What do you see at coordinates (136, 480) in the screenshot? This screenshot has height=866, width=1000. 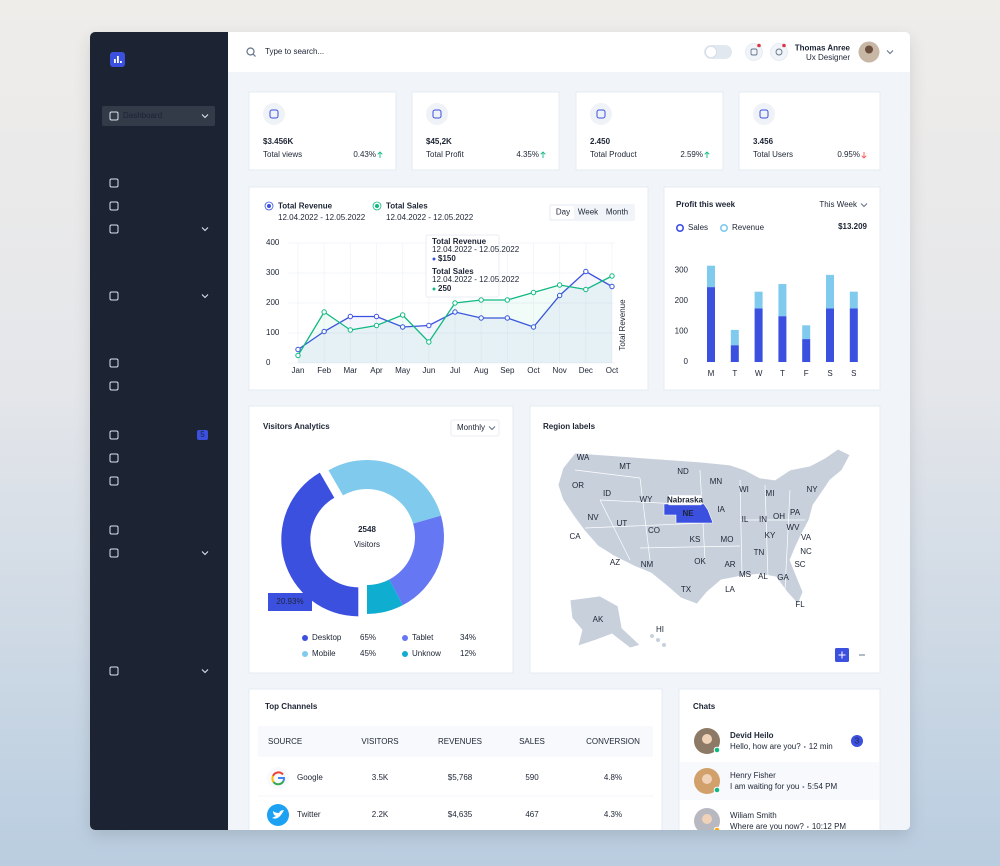 I see `menu-item: Invoice` at bounding box center [136, 480].